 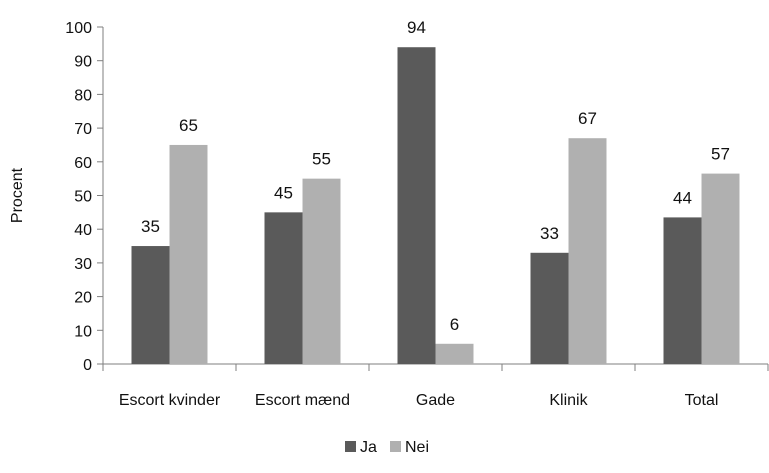 I want to click on legend-swatch-nei, so click(x=395, y=446).